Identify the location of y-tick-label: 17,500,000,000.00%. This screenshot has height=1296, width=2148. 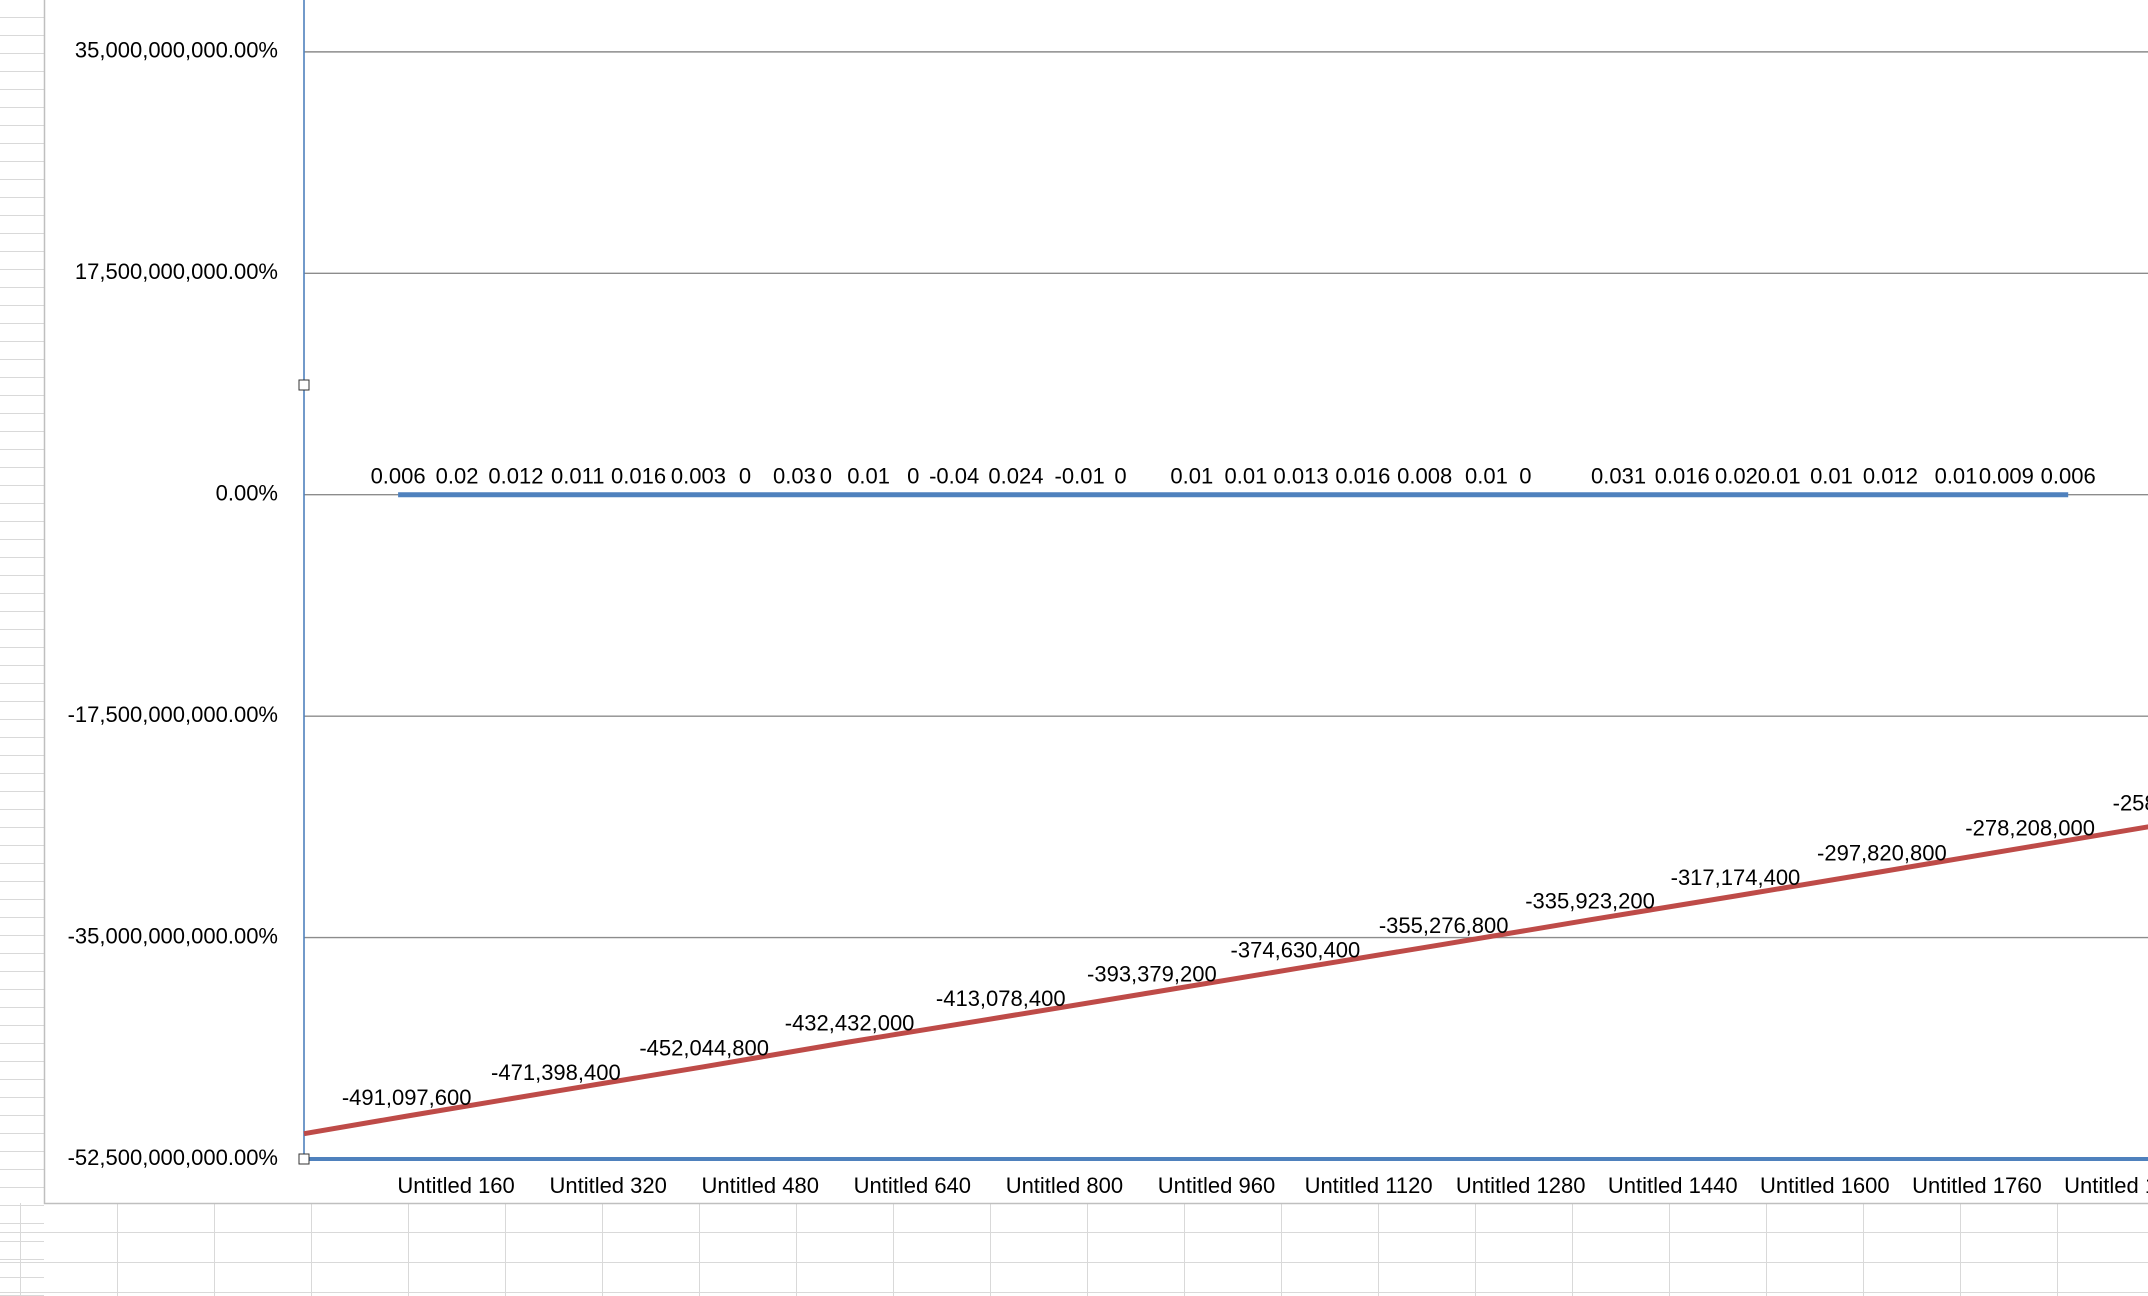
(176, 271).